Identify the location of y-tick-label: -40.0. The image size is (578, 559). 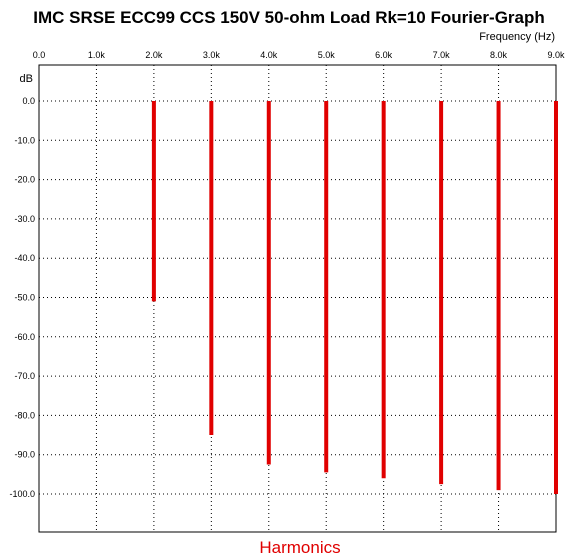
(24, 258).